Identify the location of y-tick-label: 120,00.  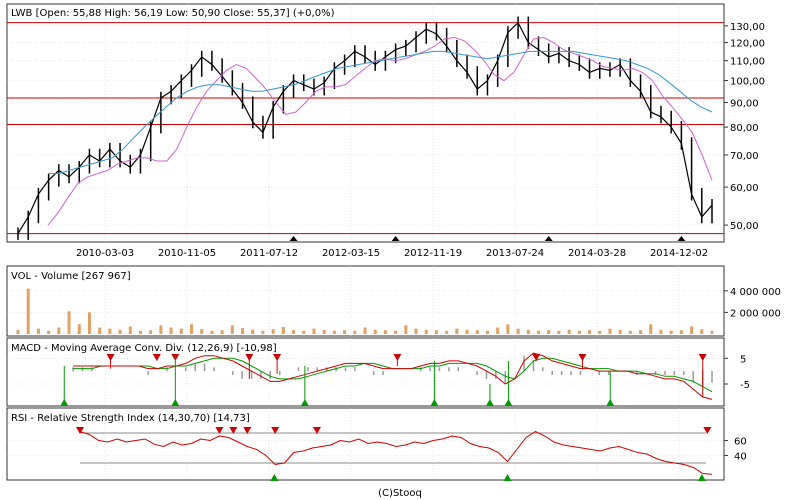
(747, 44).